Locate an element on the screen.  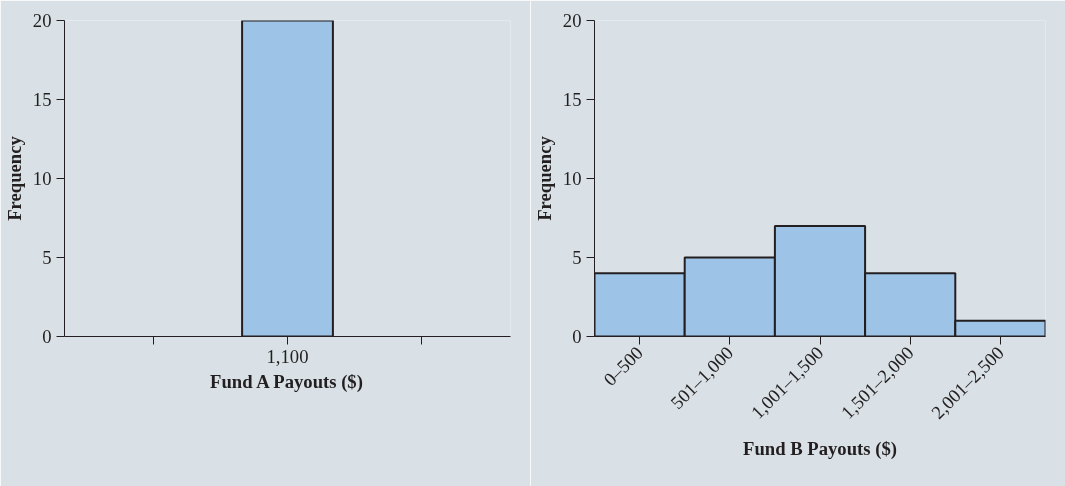
x-tick-label: 1,100 is located at coordinates (287, 356).